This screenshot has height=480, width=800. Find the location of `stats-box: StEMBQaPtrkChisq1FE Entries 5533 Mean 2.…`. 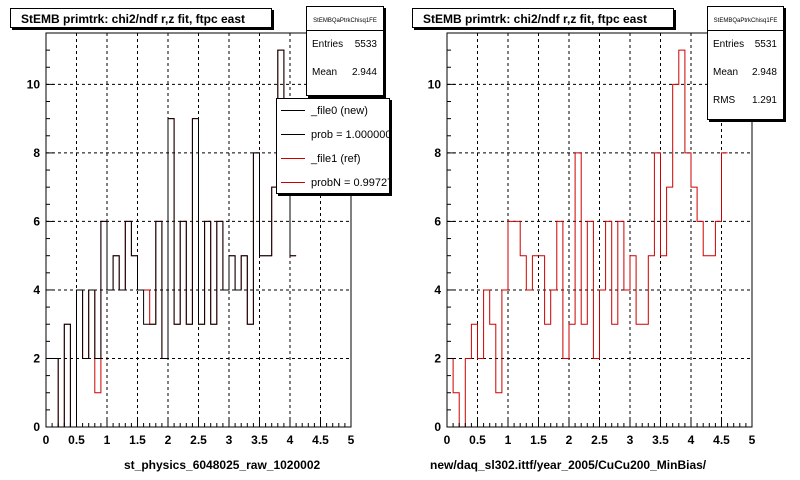

stats-box: StEMBQaPtrkChisq1FE Entries 5533 Mean 2.… is located at coordinates (345, 51).